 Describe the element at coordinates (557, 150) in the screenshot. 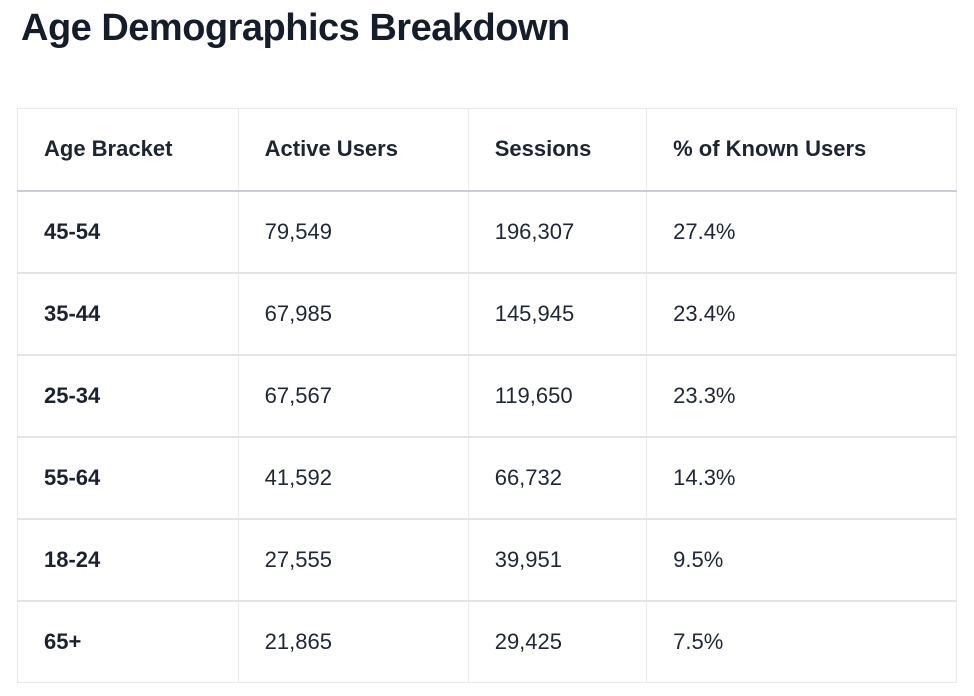

I see `column-header-sessions: Sessions` at that location.